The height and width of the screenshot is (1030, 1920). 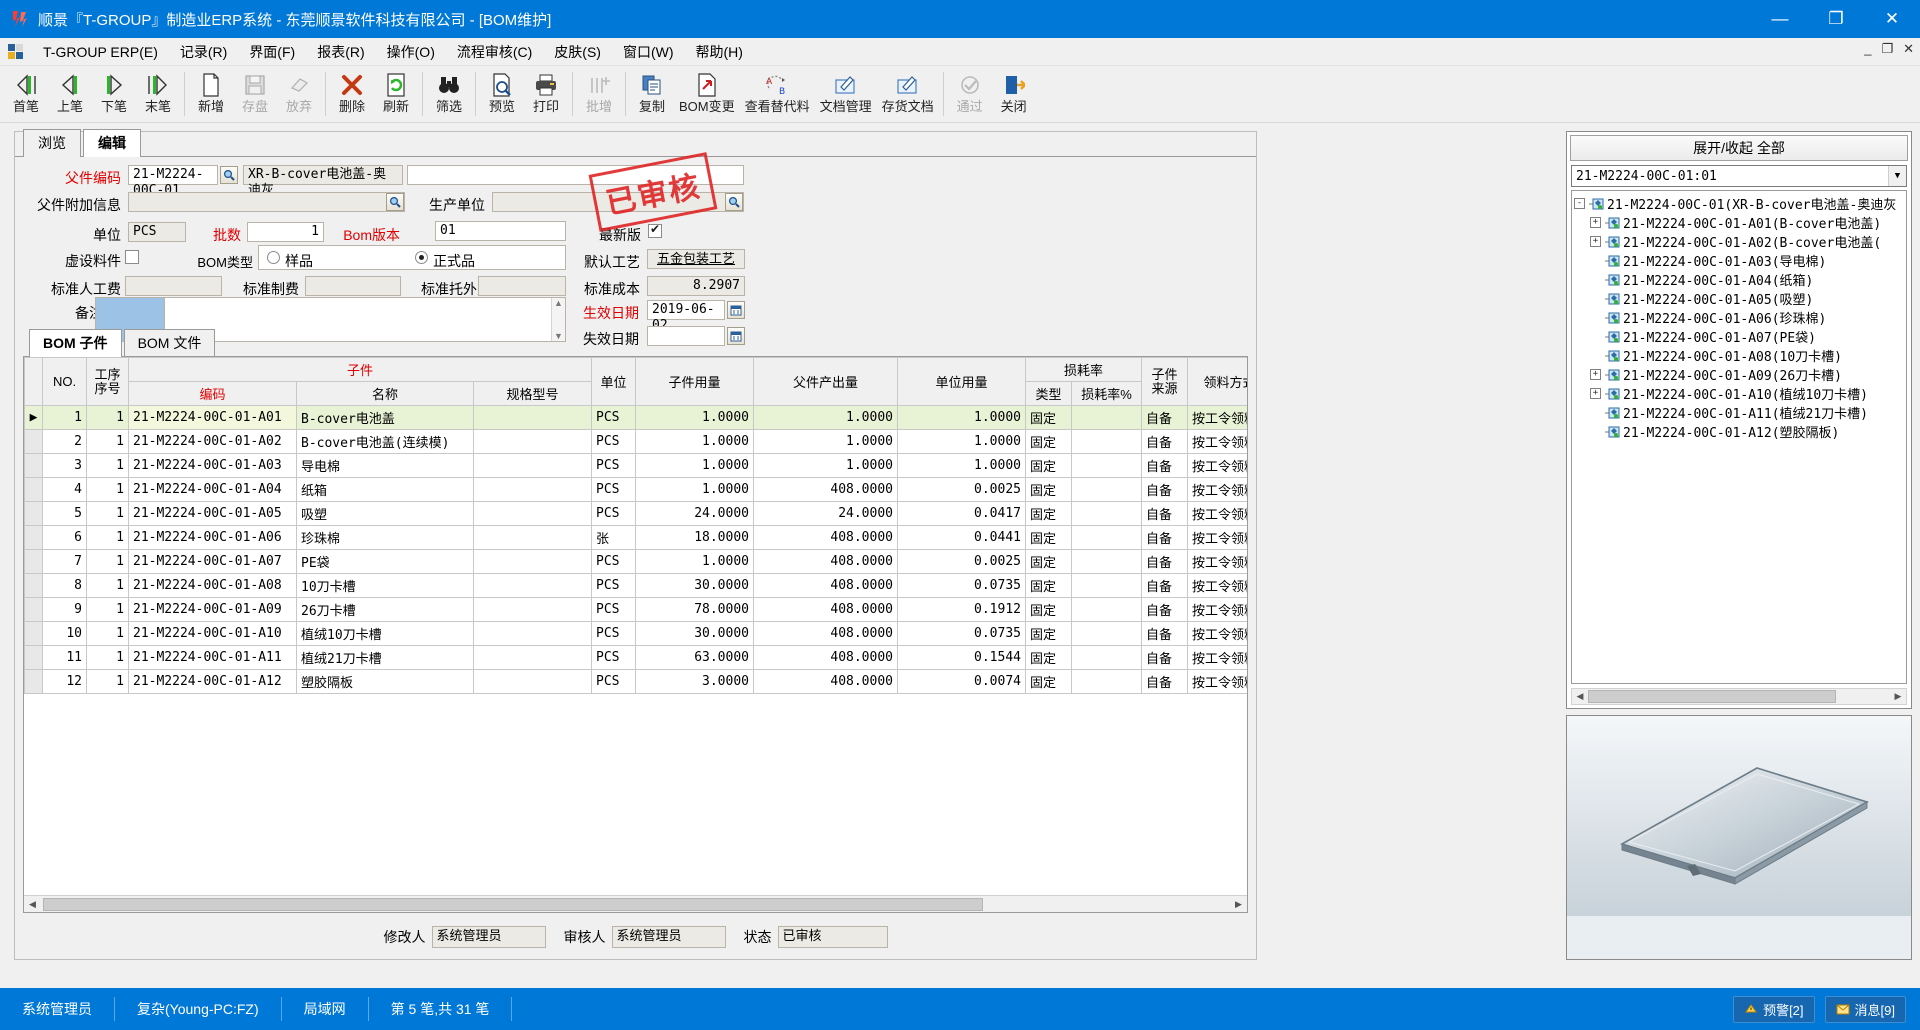 I want to click on grid-header-parent-output: 父件产出量, so click(x=825, y=381).